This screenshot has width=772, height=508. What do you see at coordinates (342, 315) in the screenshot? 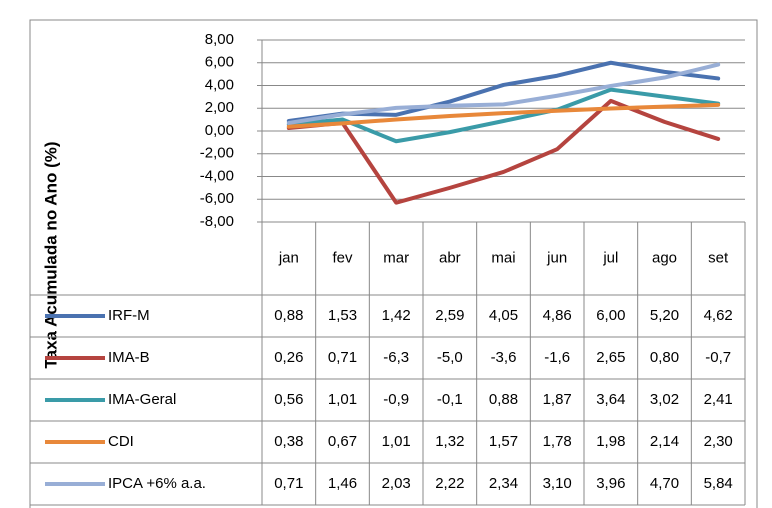
I see `table-value: 1,53` at bounding box center [342, 315].